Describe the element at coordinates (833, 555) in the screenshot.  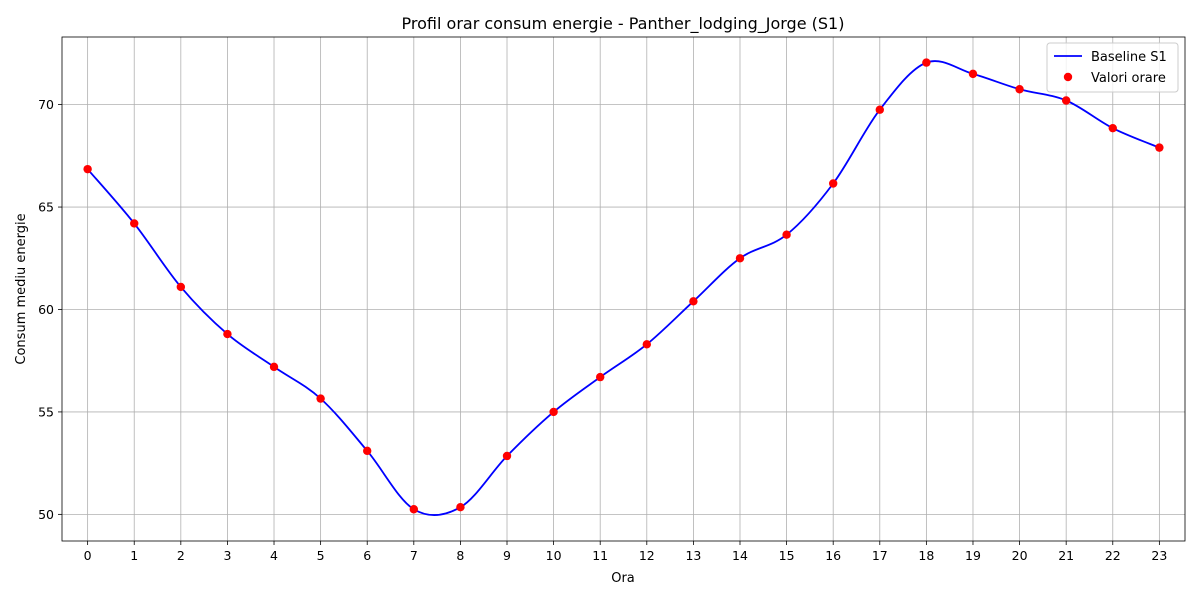
I see `x-tick-label: 16` at that location.